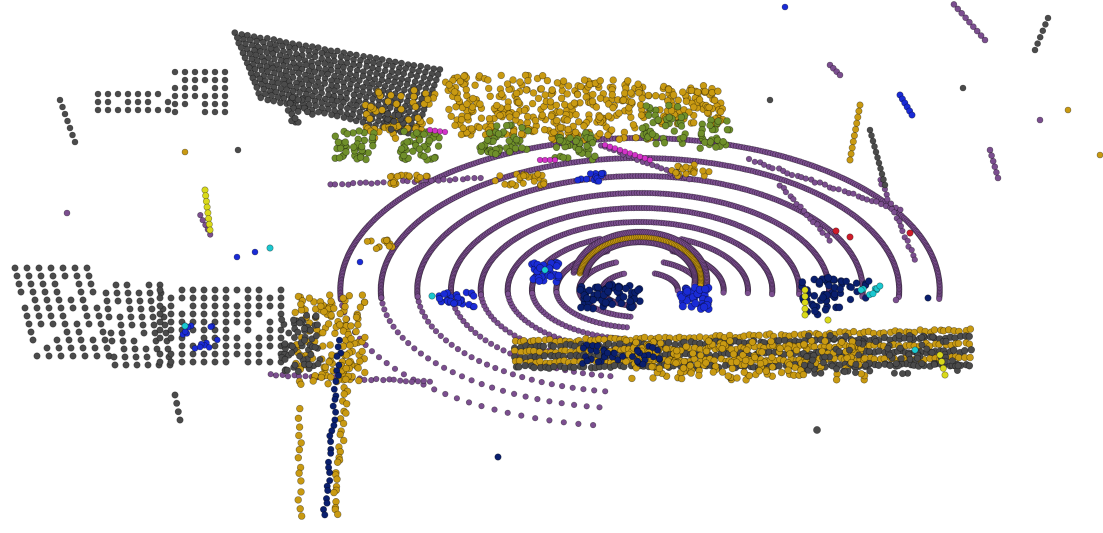  I want to click on bicycle-point, so click(430, 130).